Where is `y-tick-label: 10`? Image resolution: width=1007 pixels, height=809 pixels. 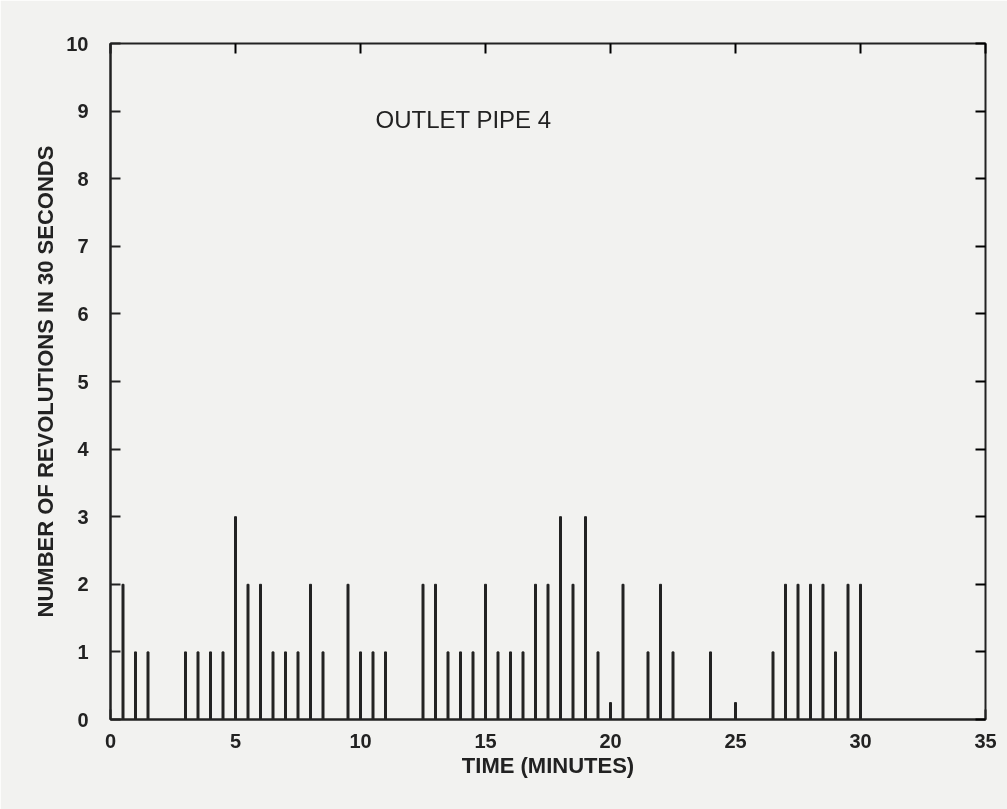 y-tick-label: 10 is located at coordinates (77, 43).